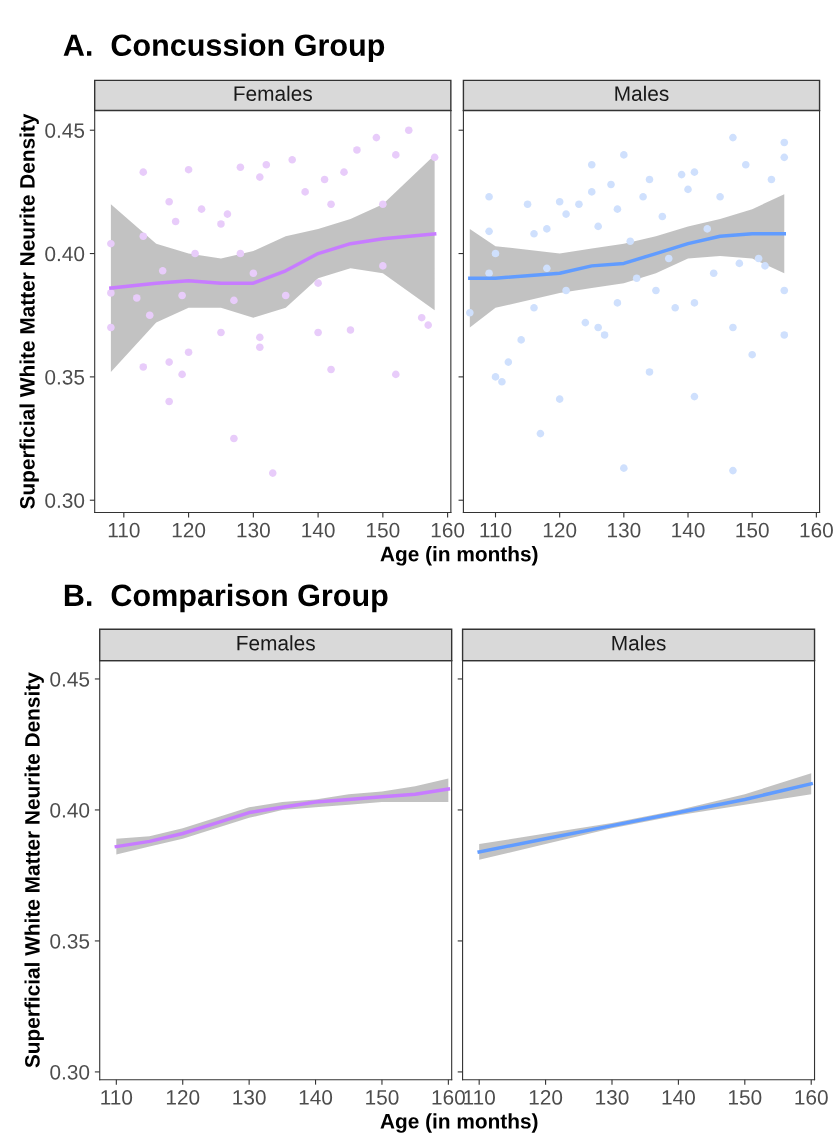  What do you see at coordinates (224, 48) in the screenshot?
I see `chart-title: A. Concussion Group` at bounding box center [224, 48].